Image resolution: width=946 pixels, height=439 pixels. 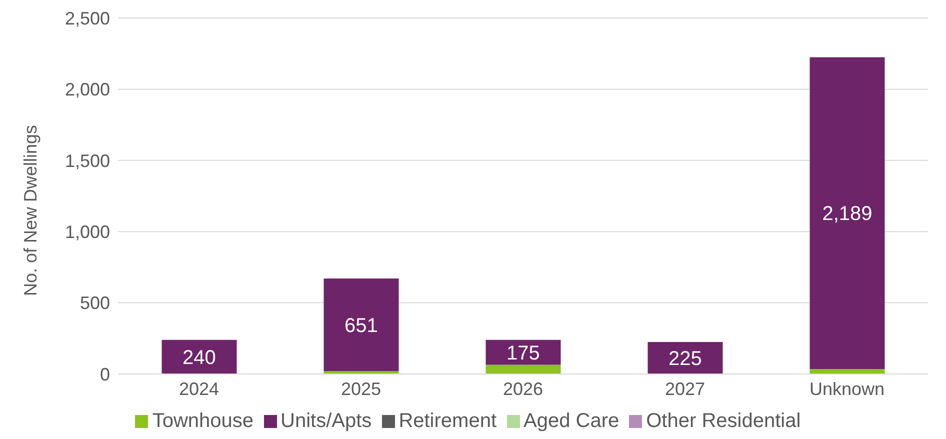 I want to click on x-tick-label: 2026, so click(x=523, y=388).